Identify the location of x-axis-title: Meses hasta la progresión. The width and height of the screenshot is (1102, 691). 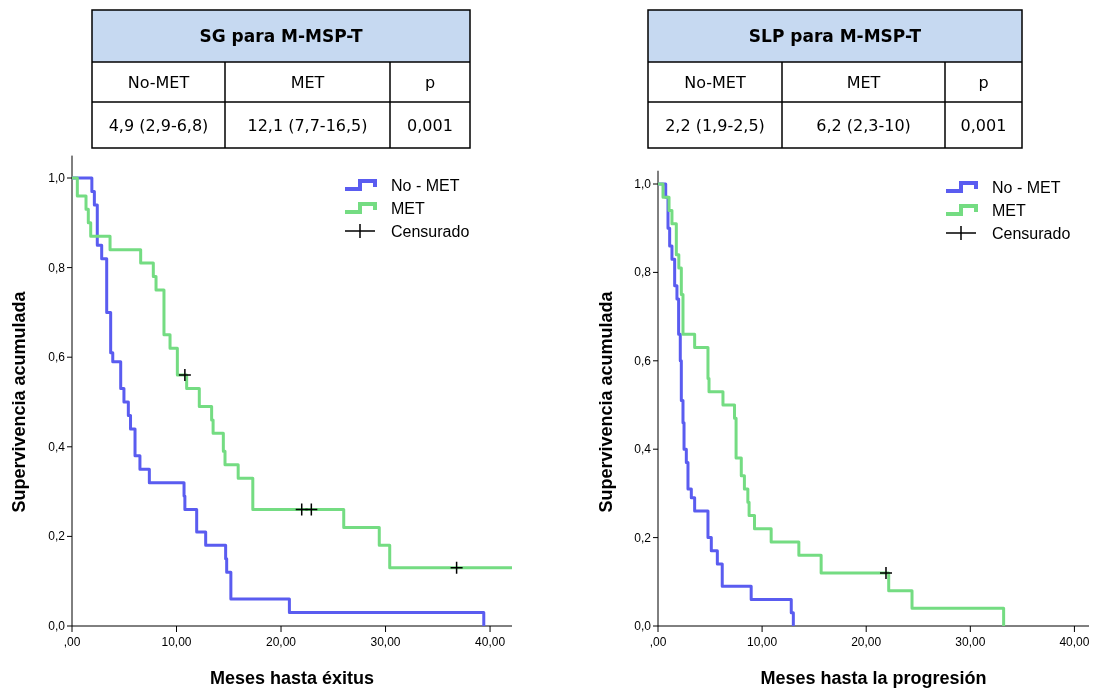
(873, 678).